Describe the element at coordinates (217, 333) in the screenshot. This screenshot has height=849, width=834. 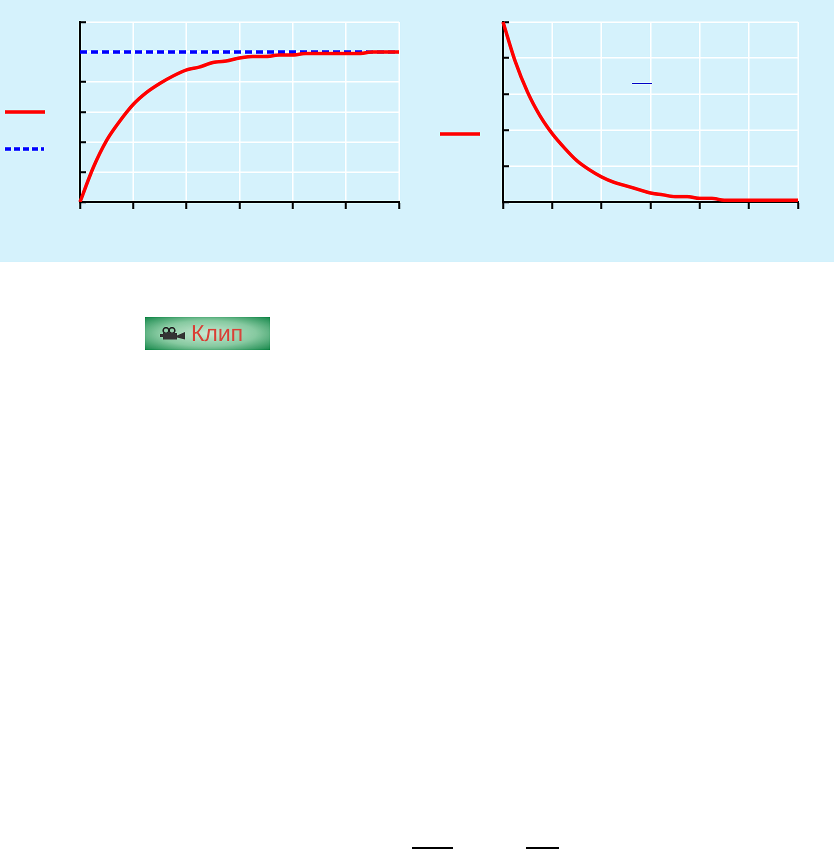
I see `text: Клип` at that location.